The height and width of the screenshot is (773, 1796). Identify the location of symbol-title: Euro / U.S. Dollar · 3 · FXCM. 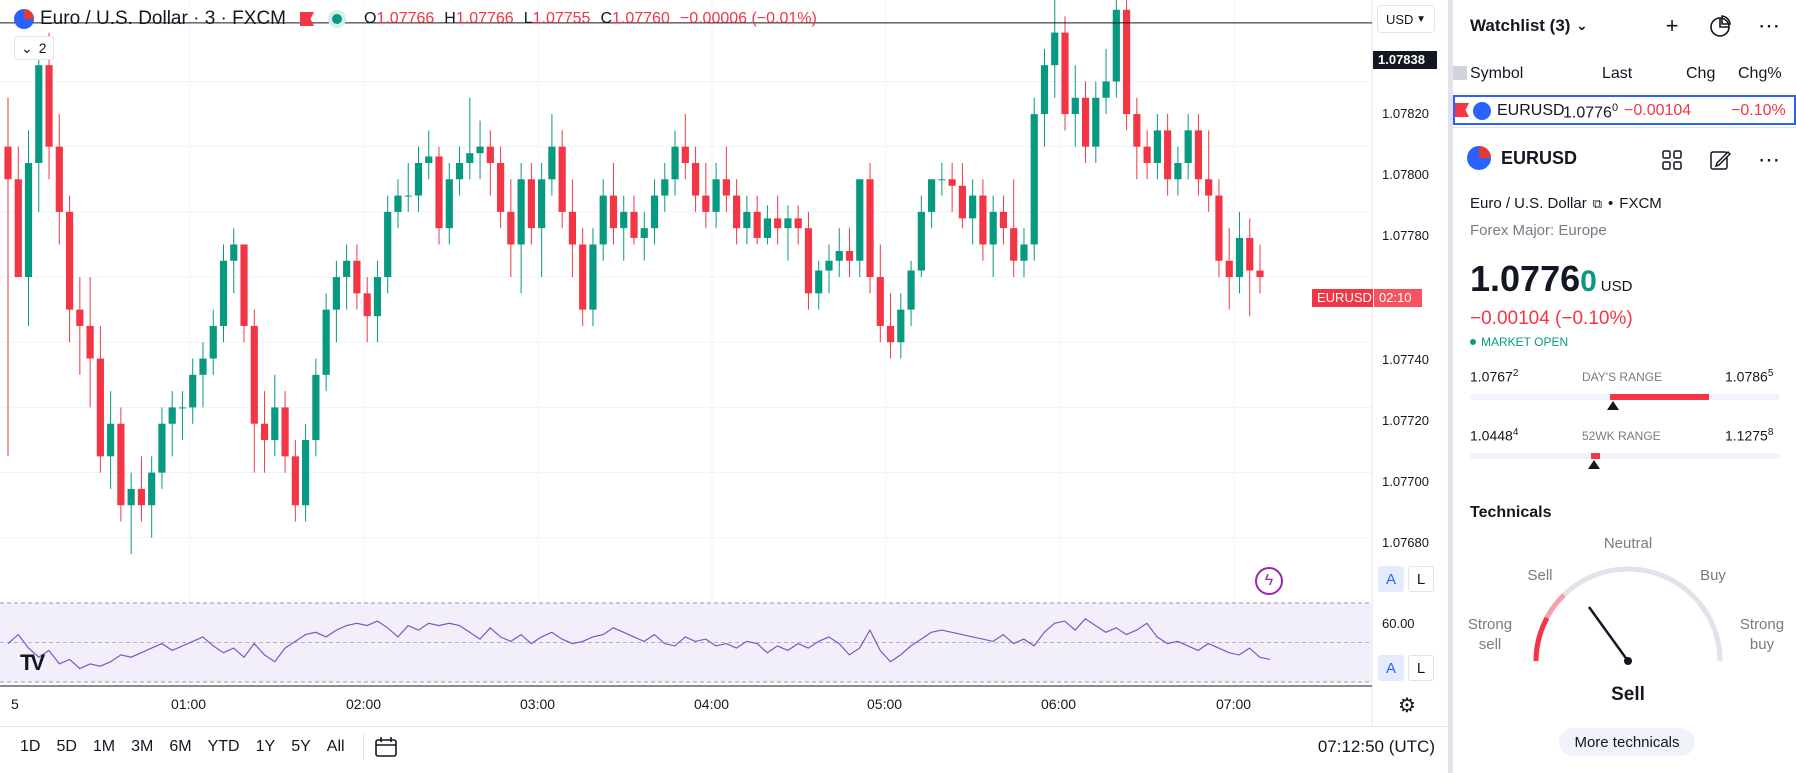
(163, 18).